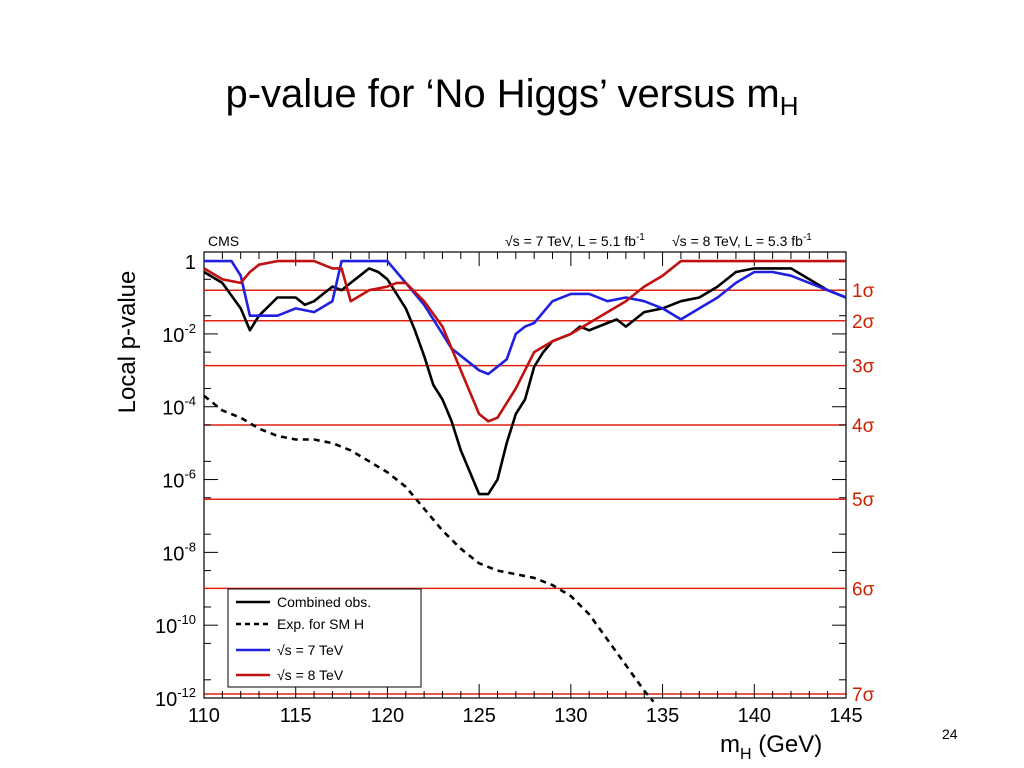  What do you see at coordinates (789, 106) in the screenshot?
I see `slide-title-subscript: H` at bounding box center [789, 106].